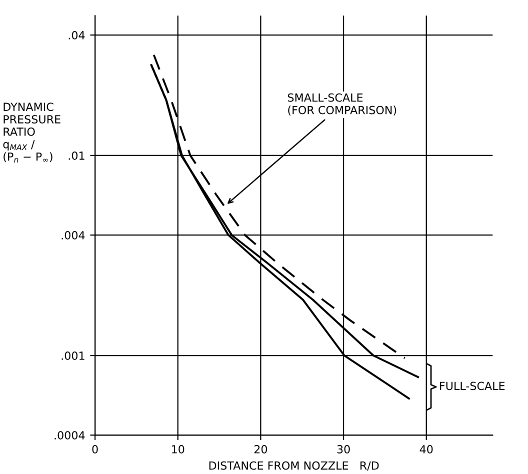 This screenshot has width=528, height=474. I want to click on y-tick-label: .004, so click(73, 235).